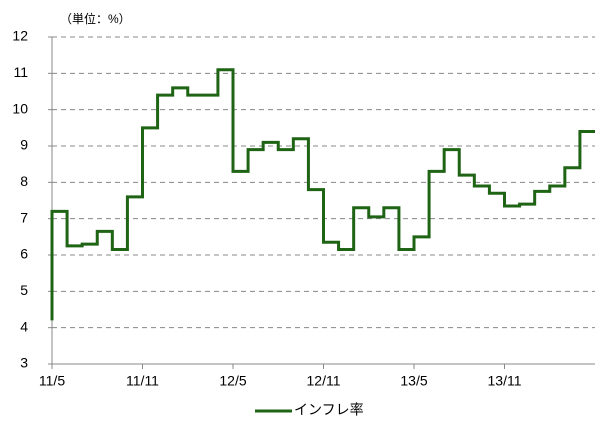 The width and height of the screenshot is (595, 428). I want to click on x-tick-label: 12/11, so click(324, 381).